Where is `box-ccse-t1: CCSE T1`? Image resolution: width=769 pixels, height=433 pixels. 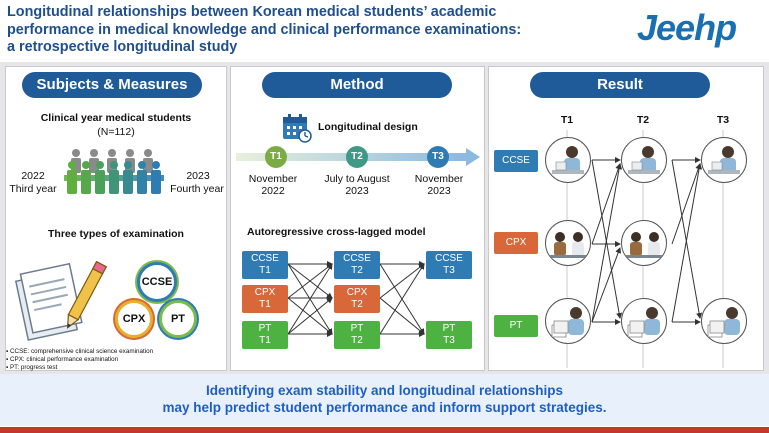 box-ccse-t1: CCSE T1 is located at coordinates (265, 265).